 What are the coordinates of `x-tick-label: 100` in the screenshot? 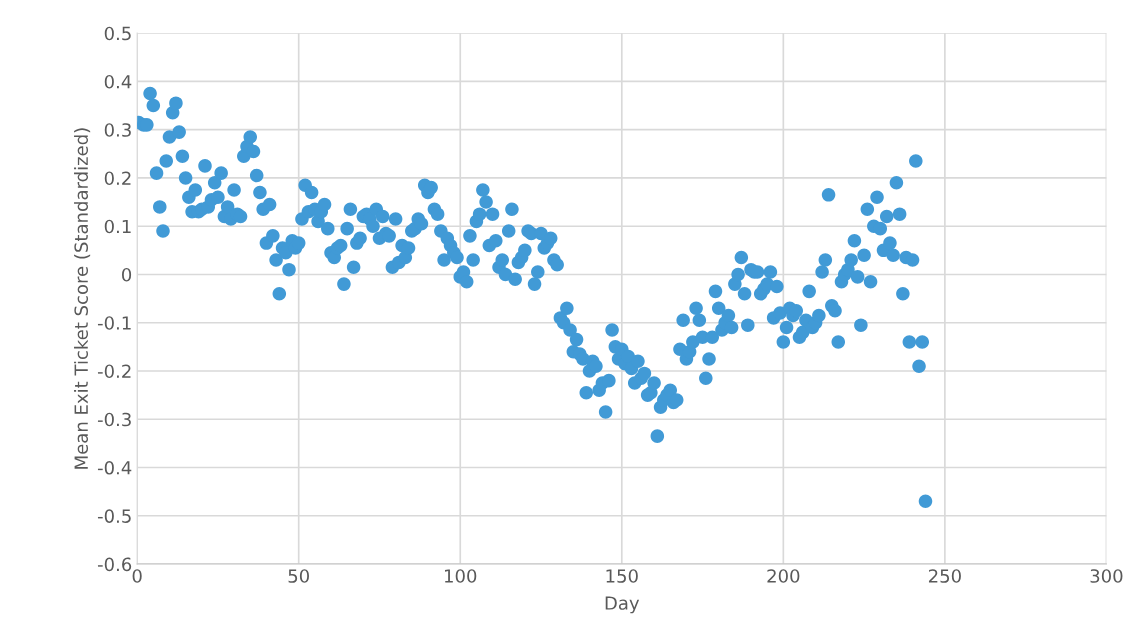 It's located at (461, 576).